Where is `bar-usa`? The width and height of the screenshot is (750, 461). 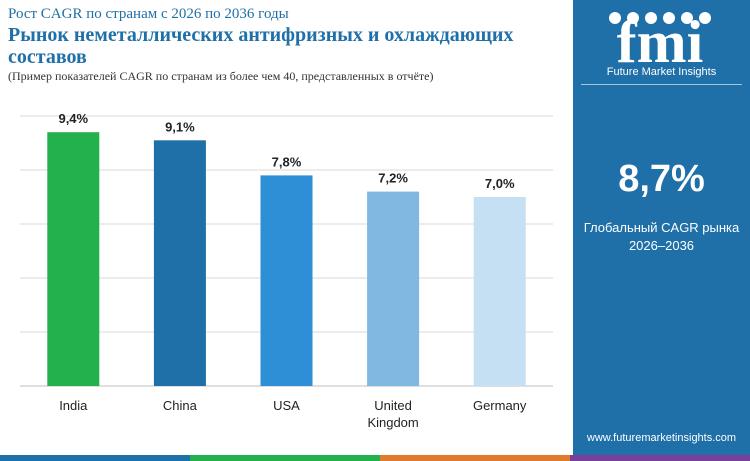
bar-usa is located at coordinates (286, 280).